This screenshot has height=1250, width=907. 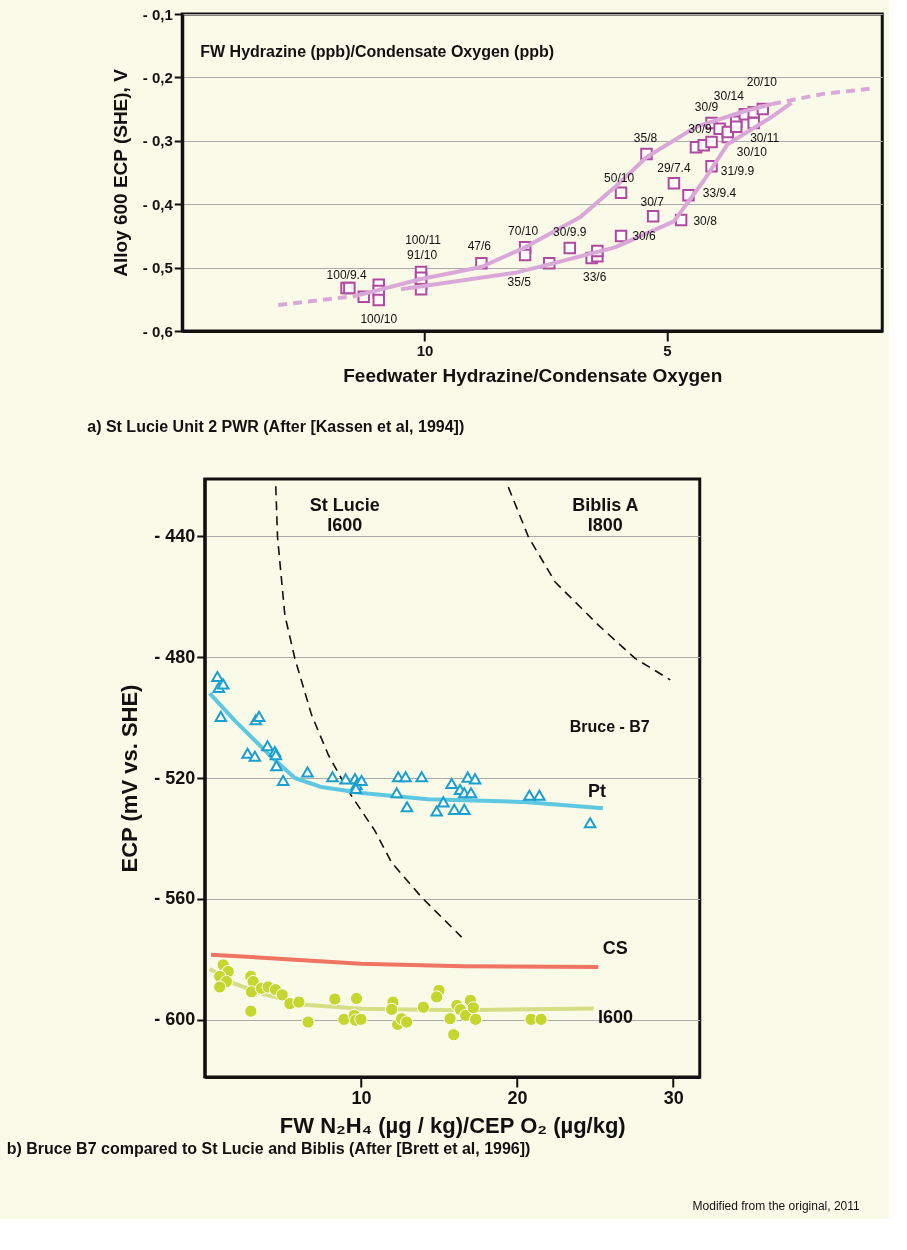 What do you see at coordinates (268, 1148) in the screenshot?
I see `text: b) Bruce B7 compared to St Lucie and Biblis (After [Brett et al, 1996])` at bounding box center [268, 1148].